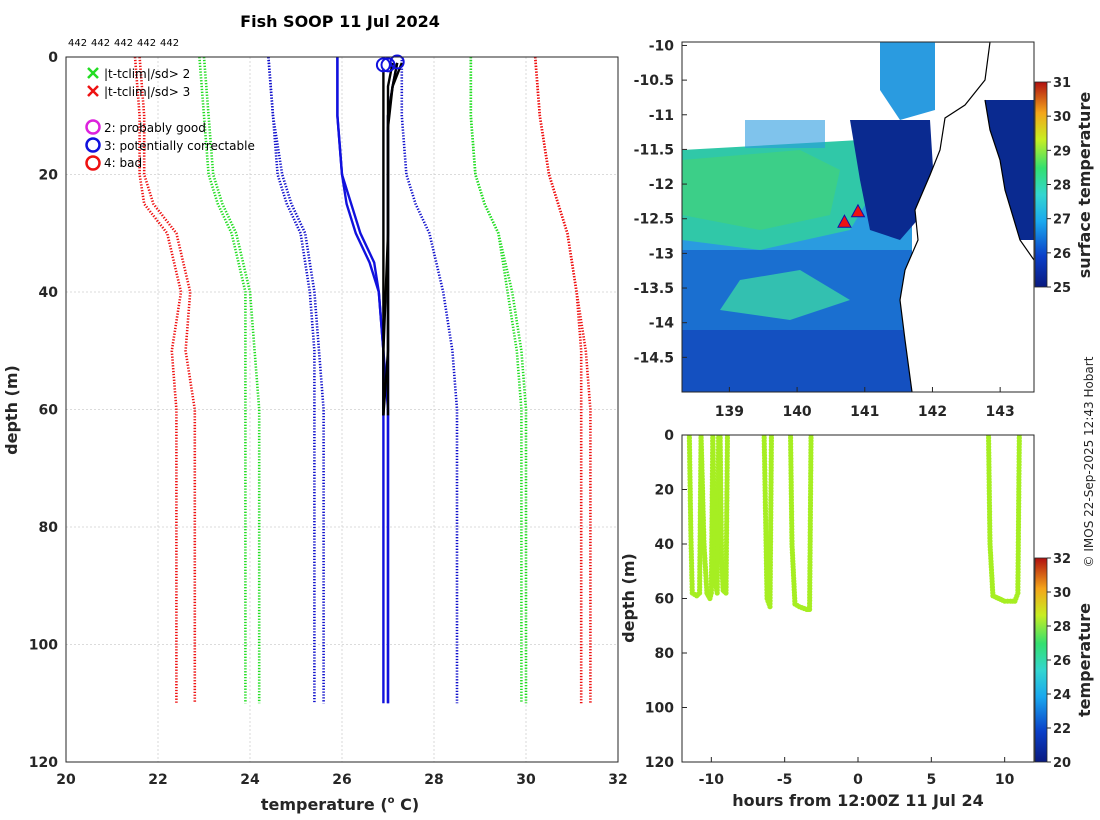 Image resolution: width=1100 pixels, height=820 pixels. I want to click on depth-time-xlabel: hours from 12:00Z 11 Jul 24, so click(857, 800).